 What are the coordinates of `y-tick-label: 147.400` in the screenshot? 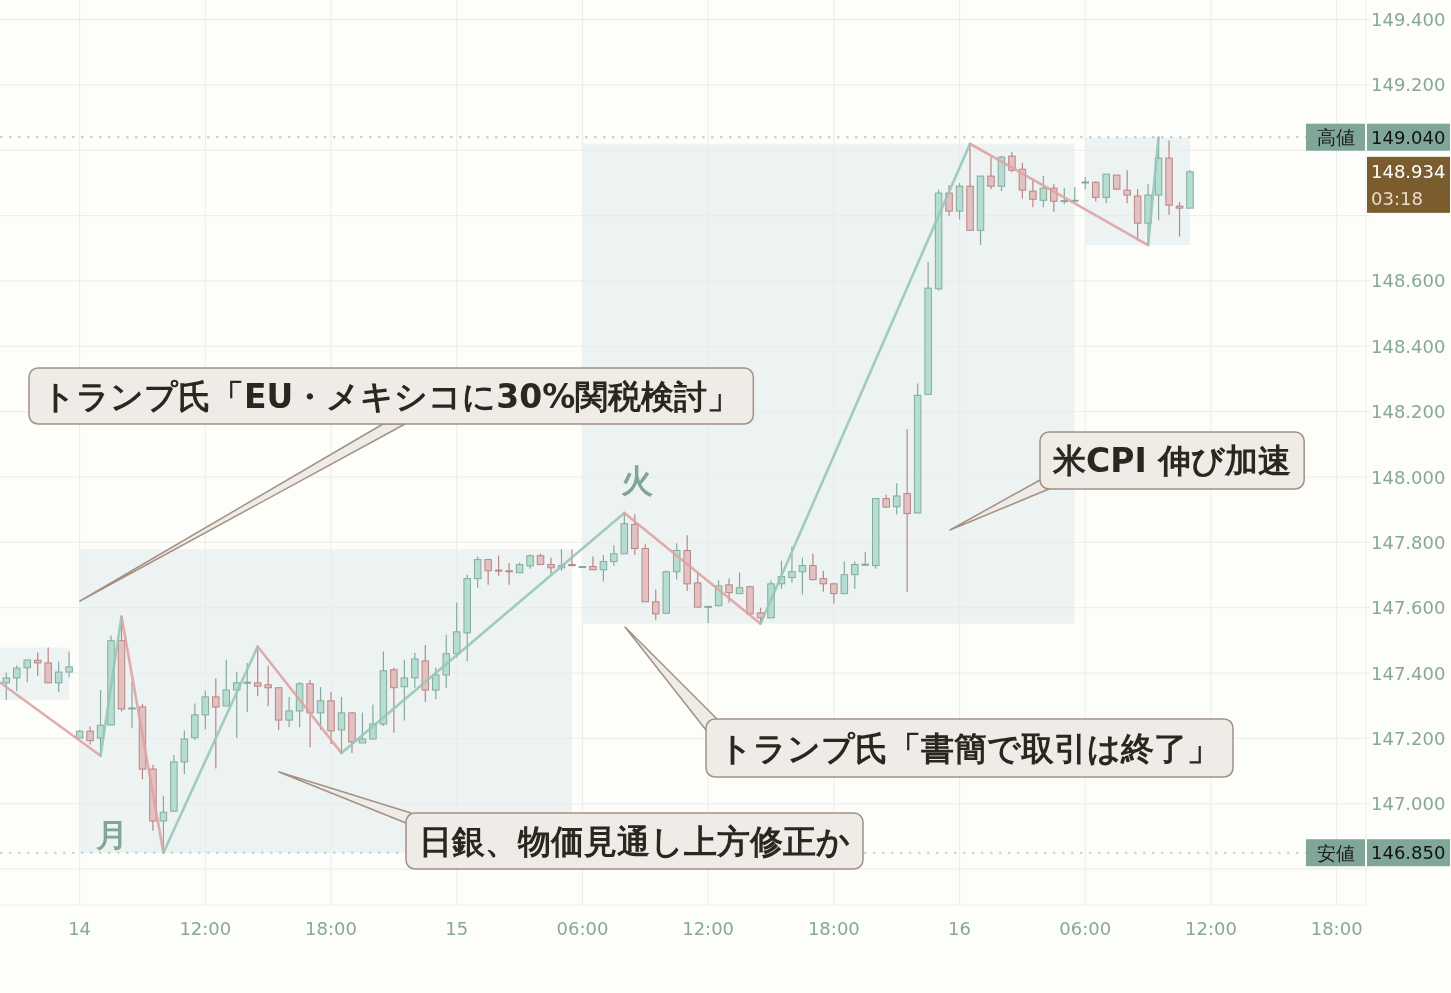 It's located at (1408, 673).